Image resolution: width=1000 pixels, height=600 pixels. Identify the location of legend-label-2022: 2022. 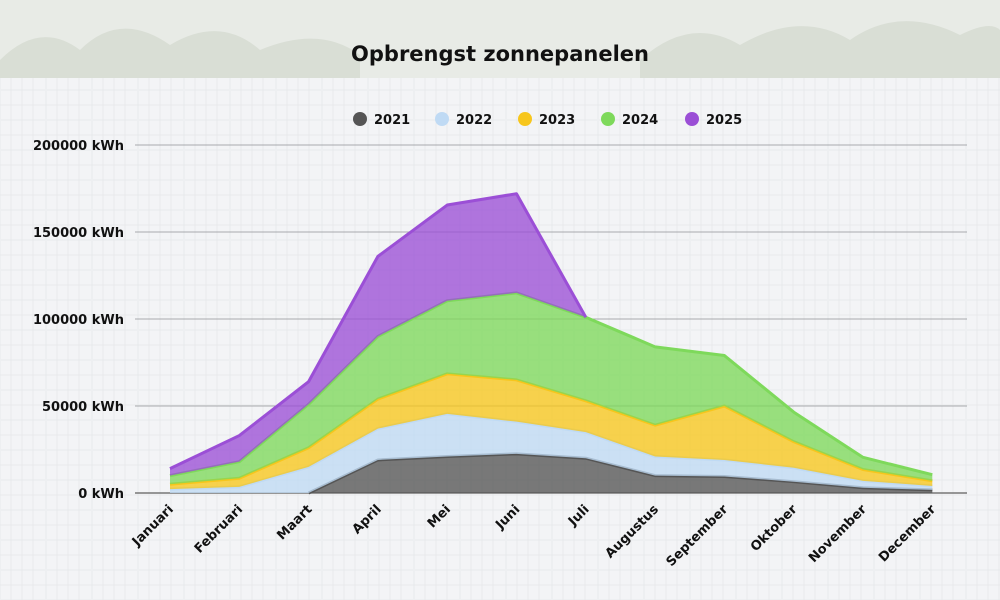
(474, 120).